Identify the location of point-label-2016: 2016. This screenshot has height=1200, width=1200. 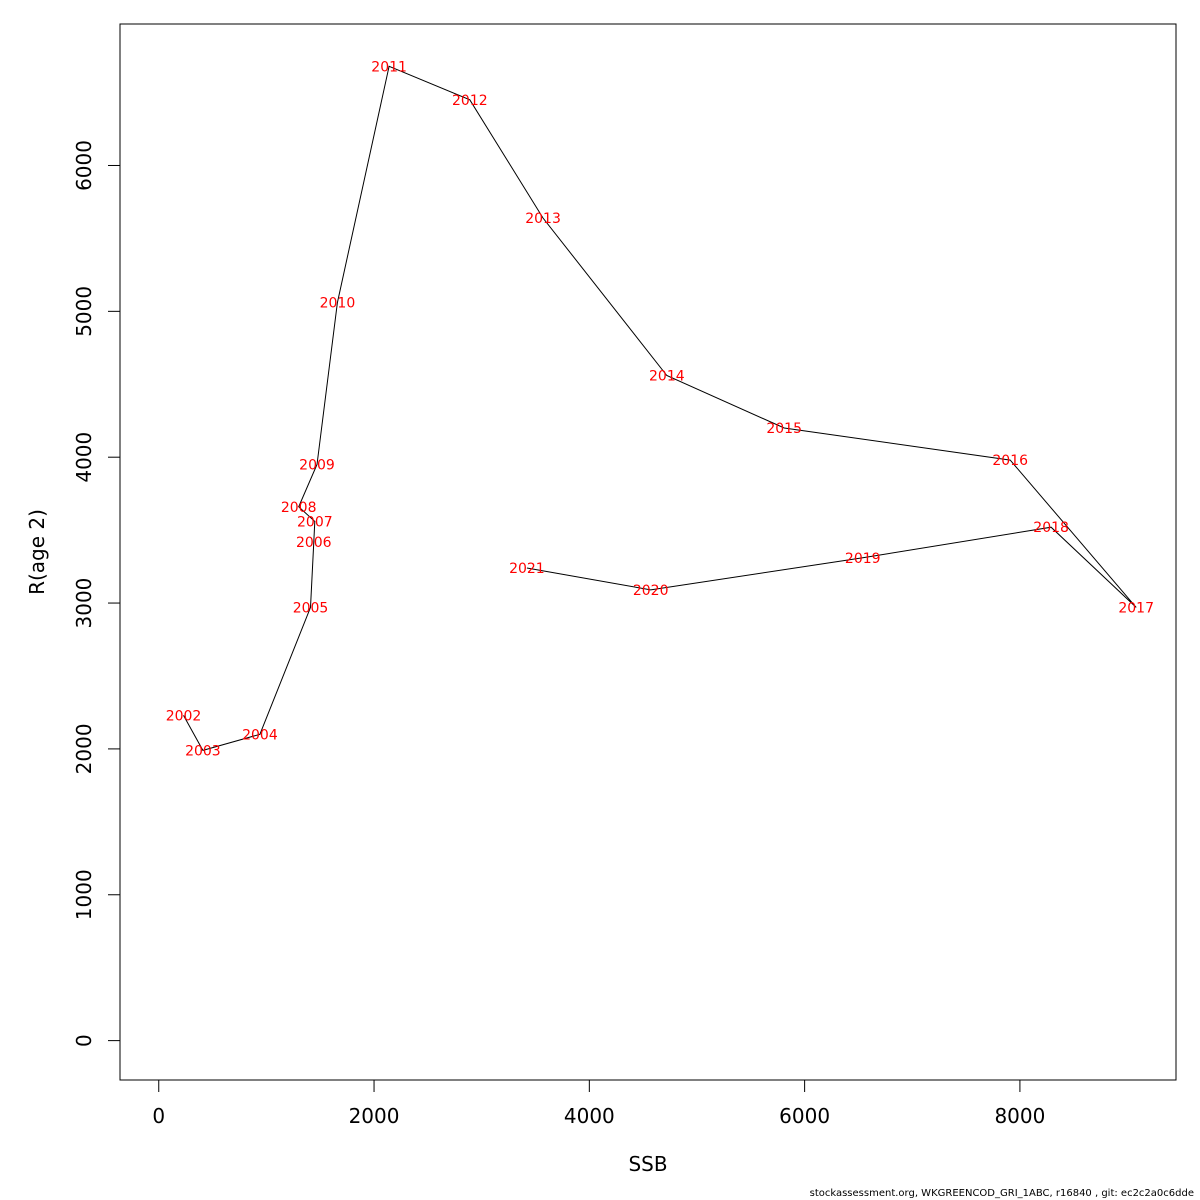
(1010, 461).